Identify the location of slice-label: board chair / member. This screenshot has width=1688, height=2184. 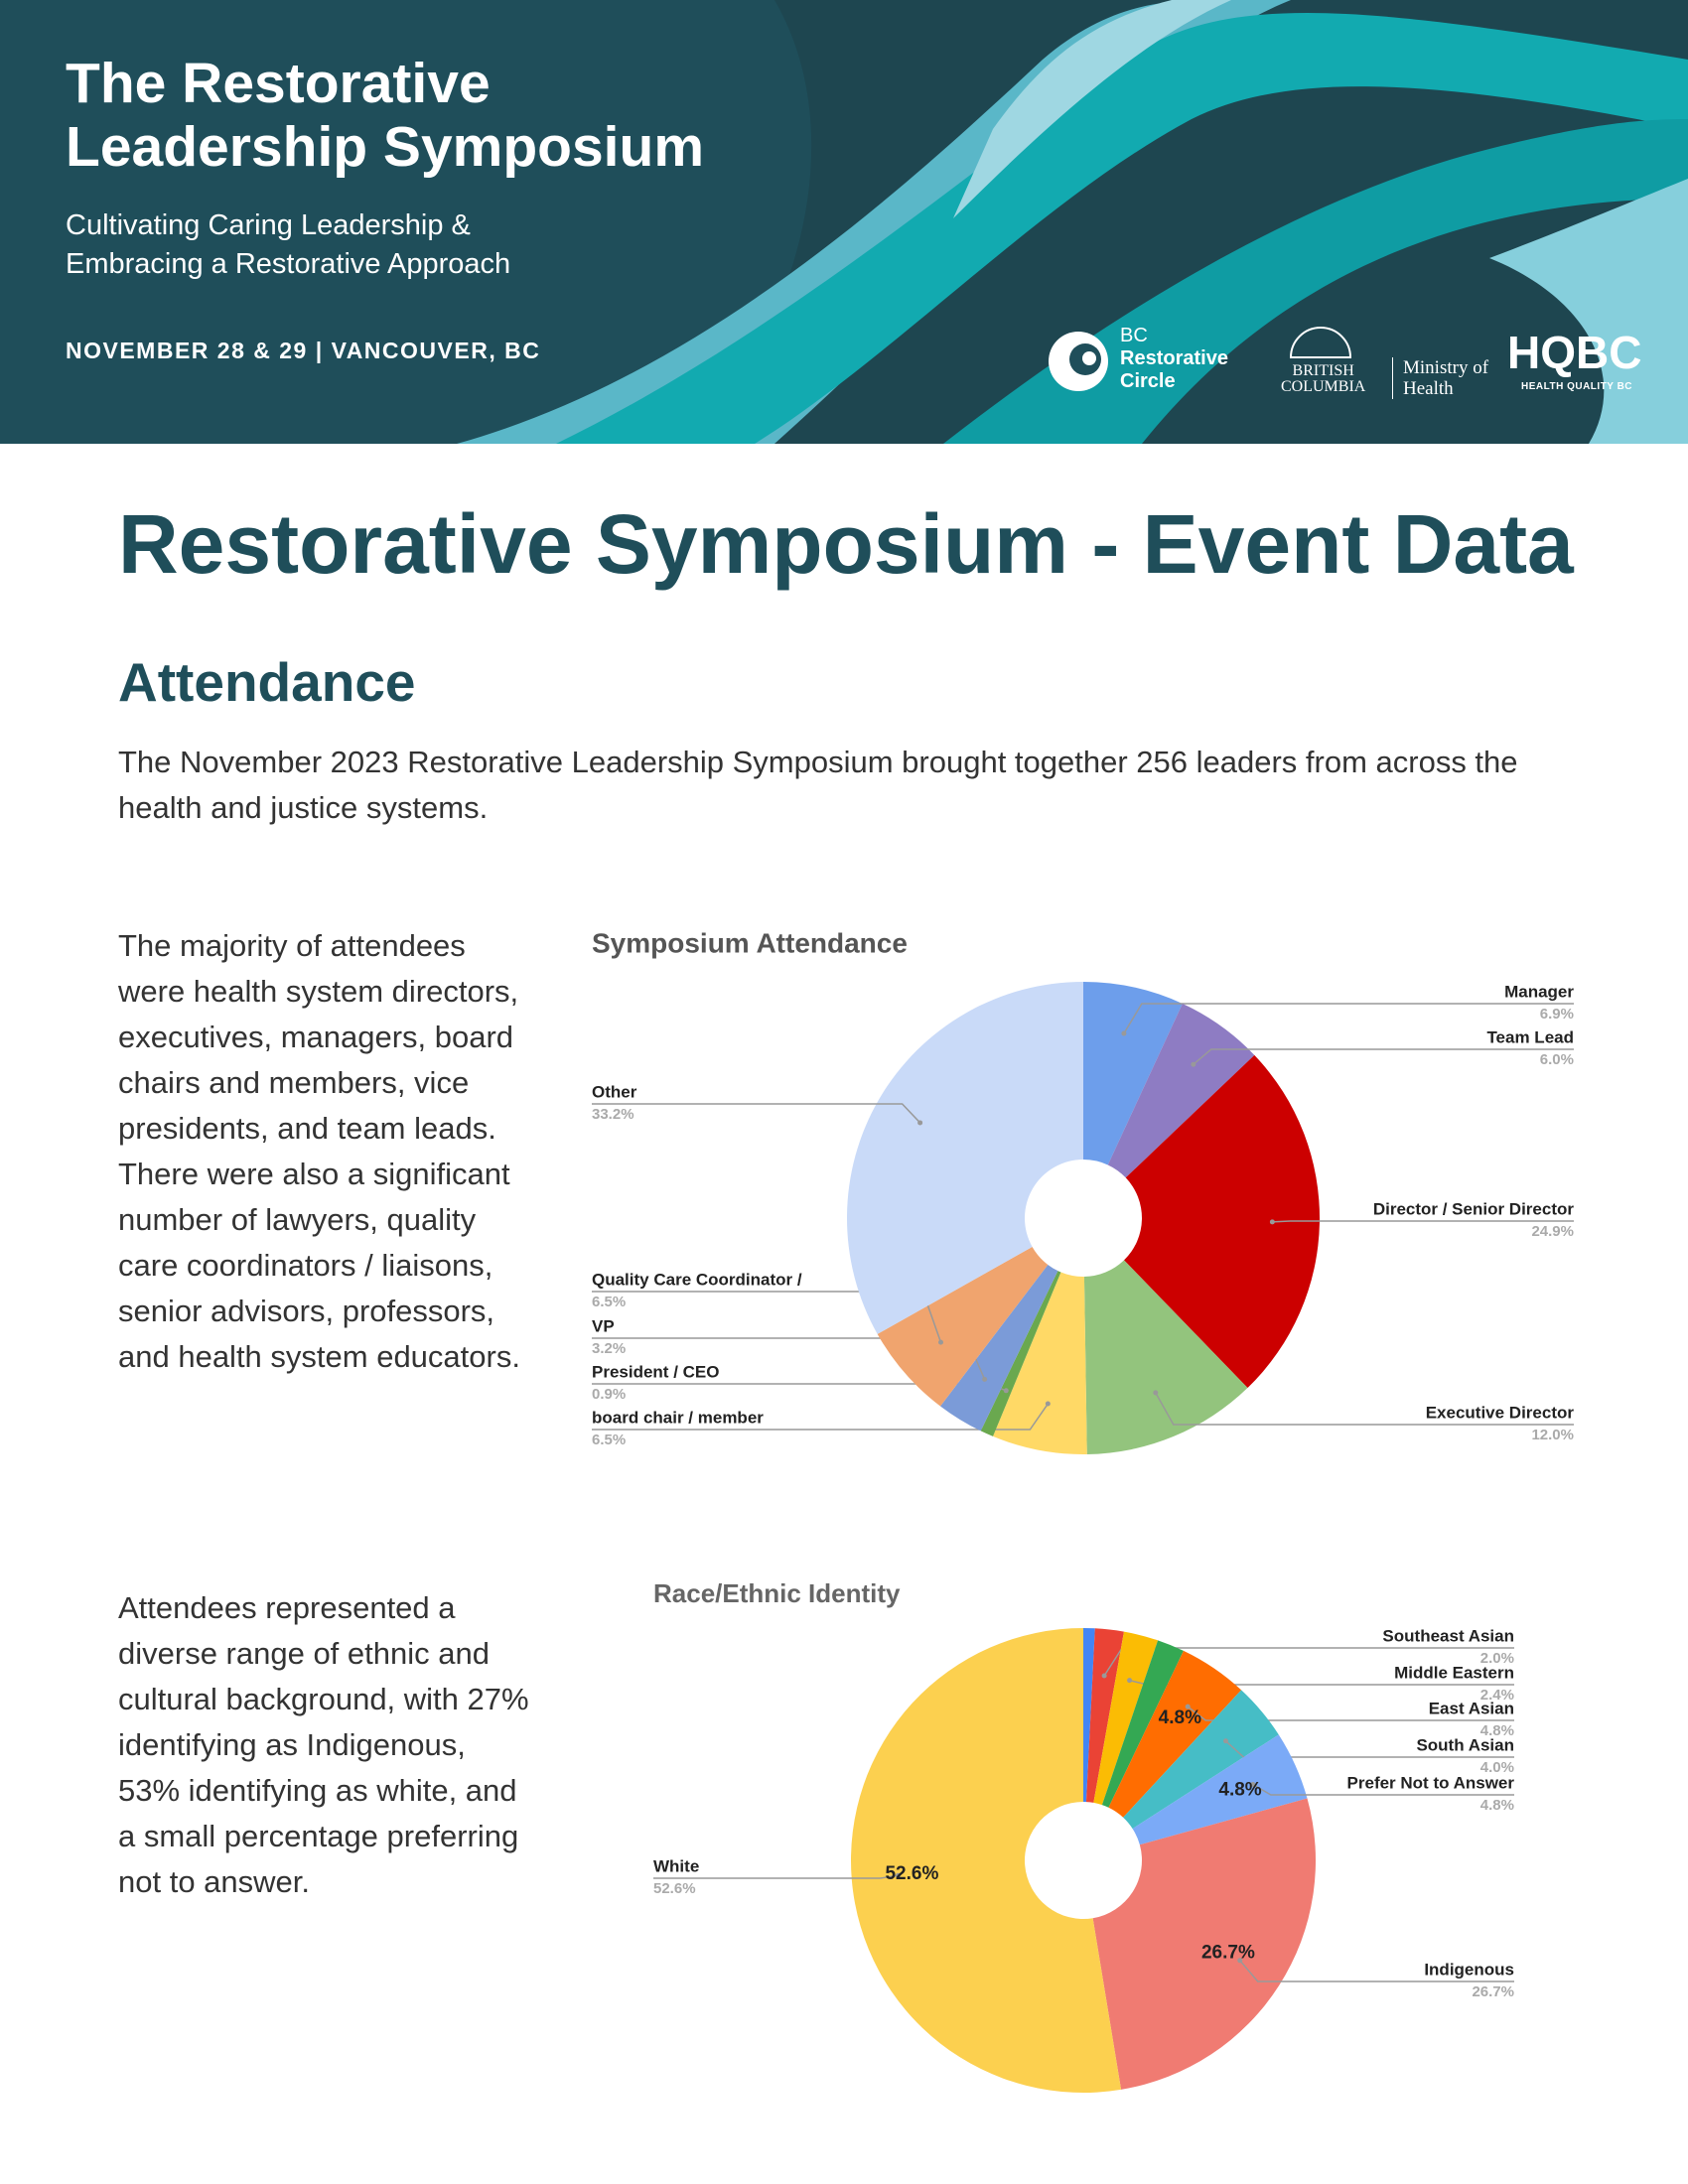
(678, 1417).